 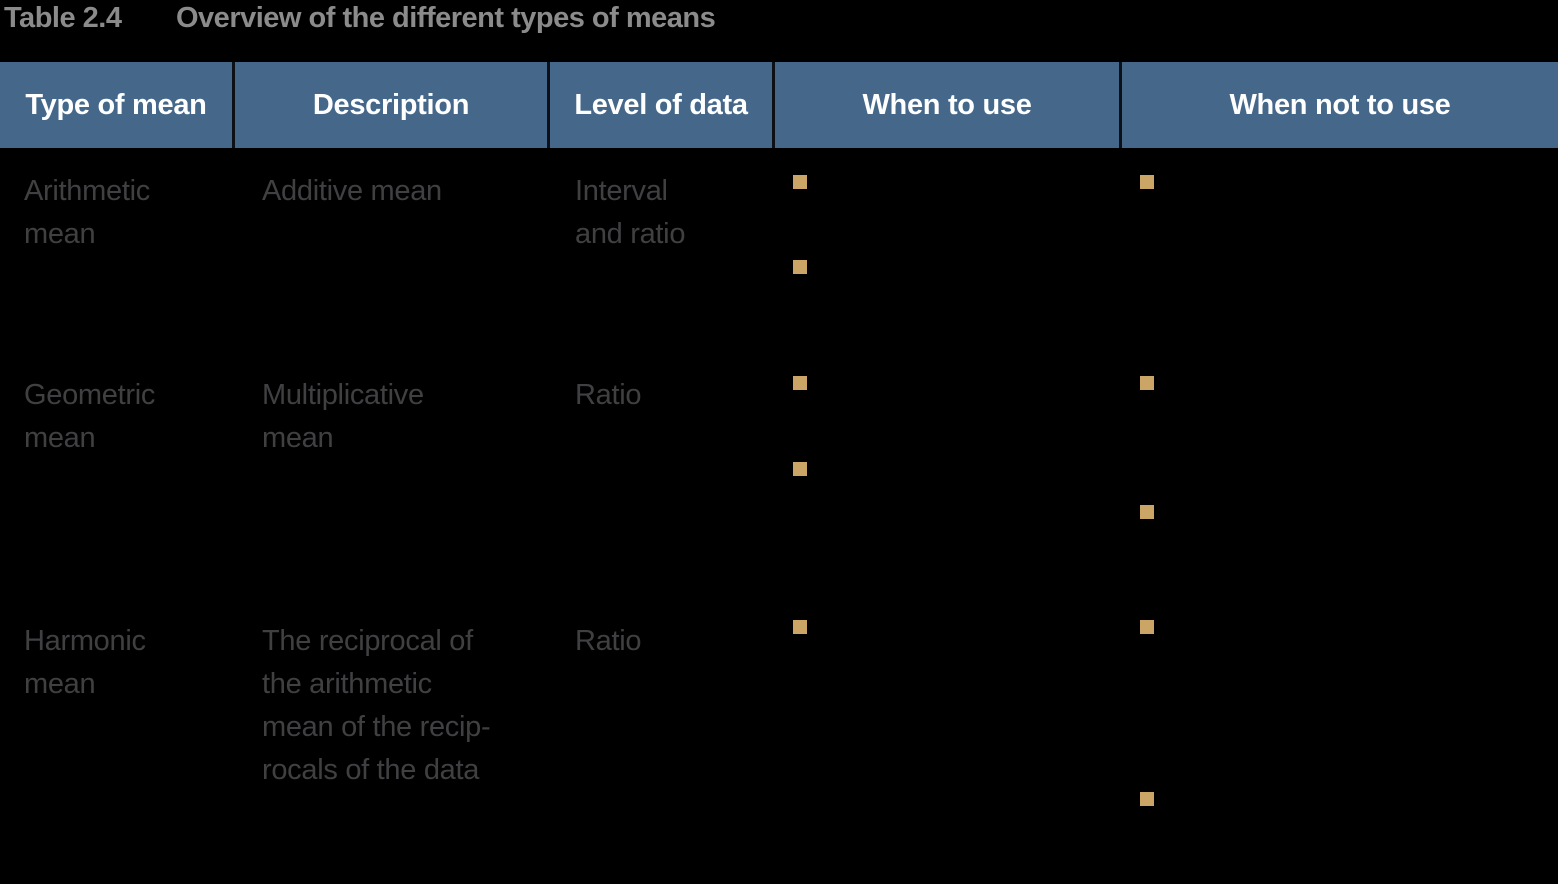 I want to click on cell-type-of-mean: Arithmetic mean, so click(x=87, y=212).